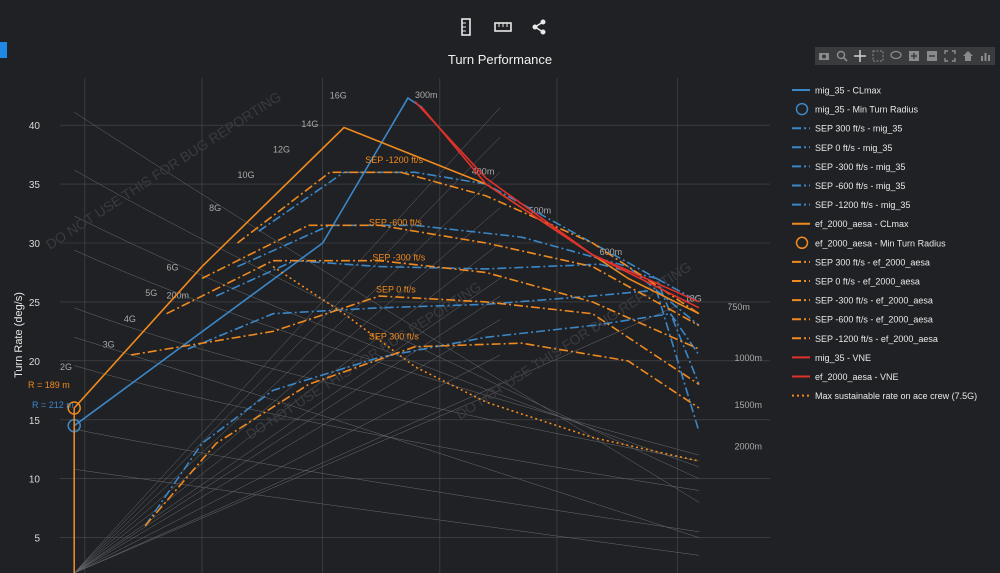  I want to click on legend-item-label: Max sustainable rate on ace crew (7.5G), so click(896, 396).